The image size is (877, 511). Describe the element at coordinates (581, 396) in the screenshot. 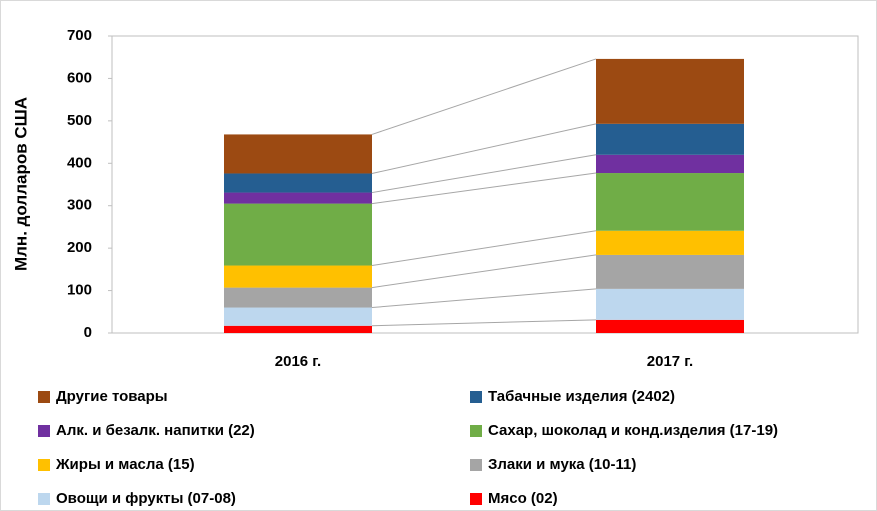

I see `legend-label: Табачные изделия (2402)` at that location.